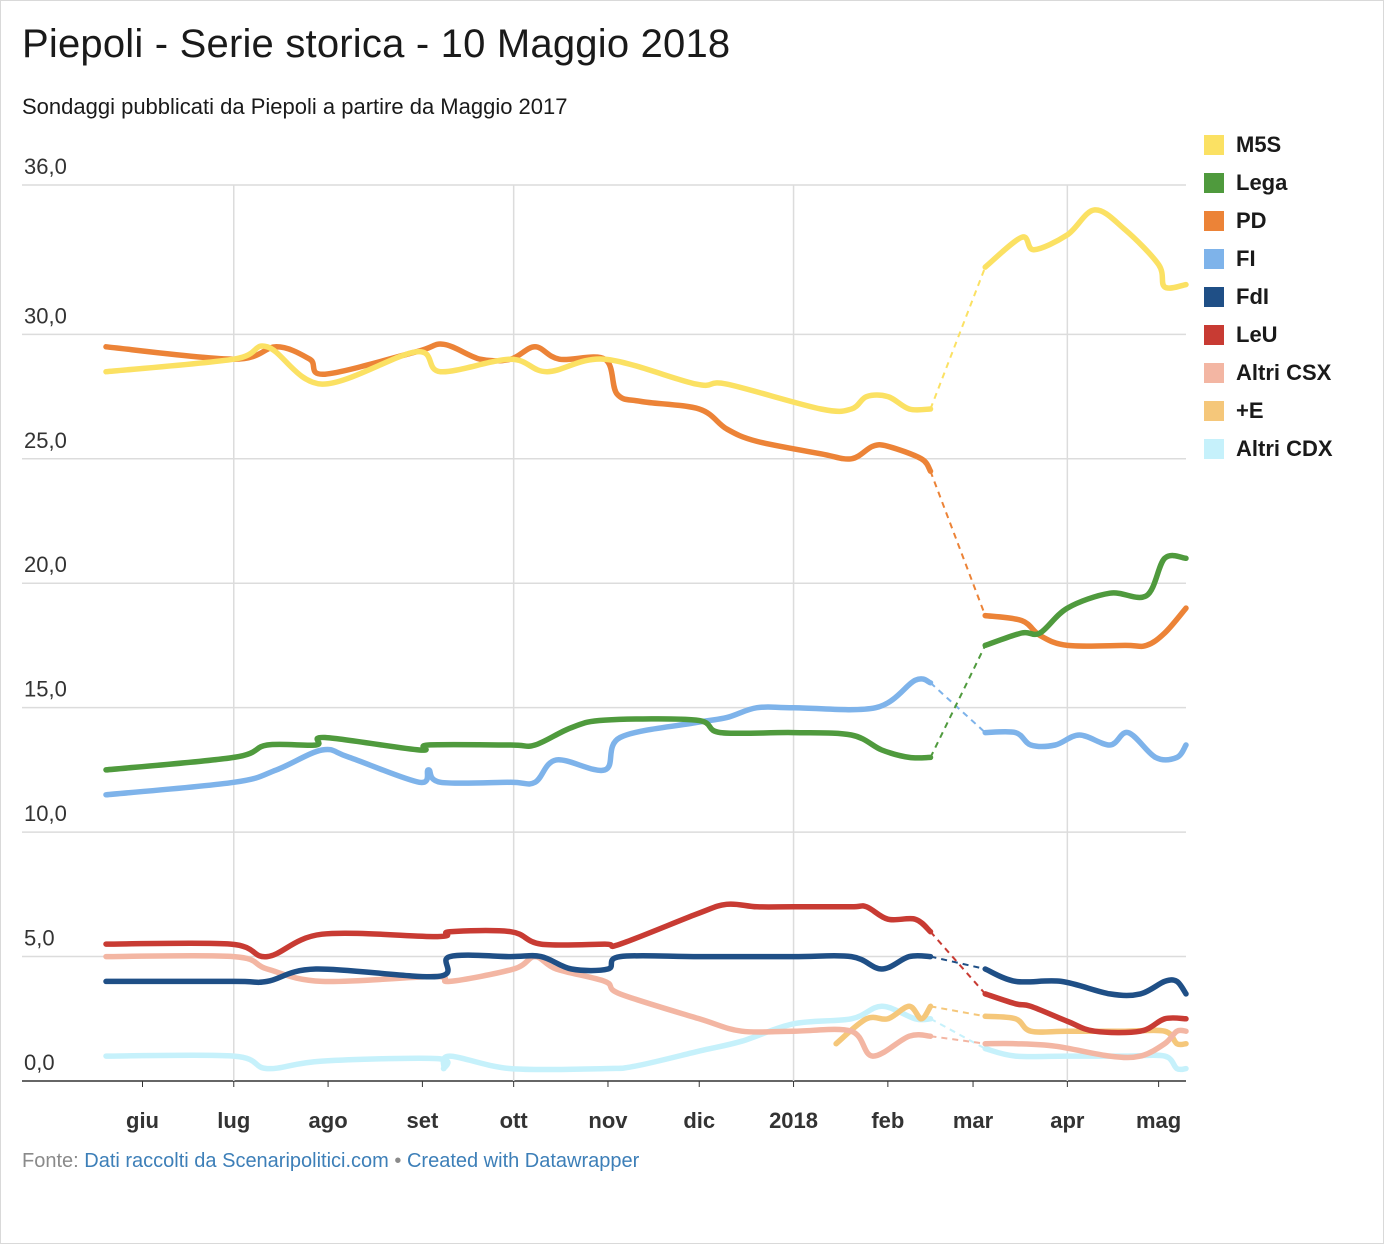 This screenshot has height=1244, width=1384. Describe the element at coordinates (45, 166) in the screenshot. I see `y-tick-label: 36,0` at that location.